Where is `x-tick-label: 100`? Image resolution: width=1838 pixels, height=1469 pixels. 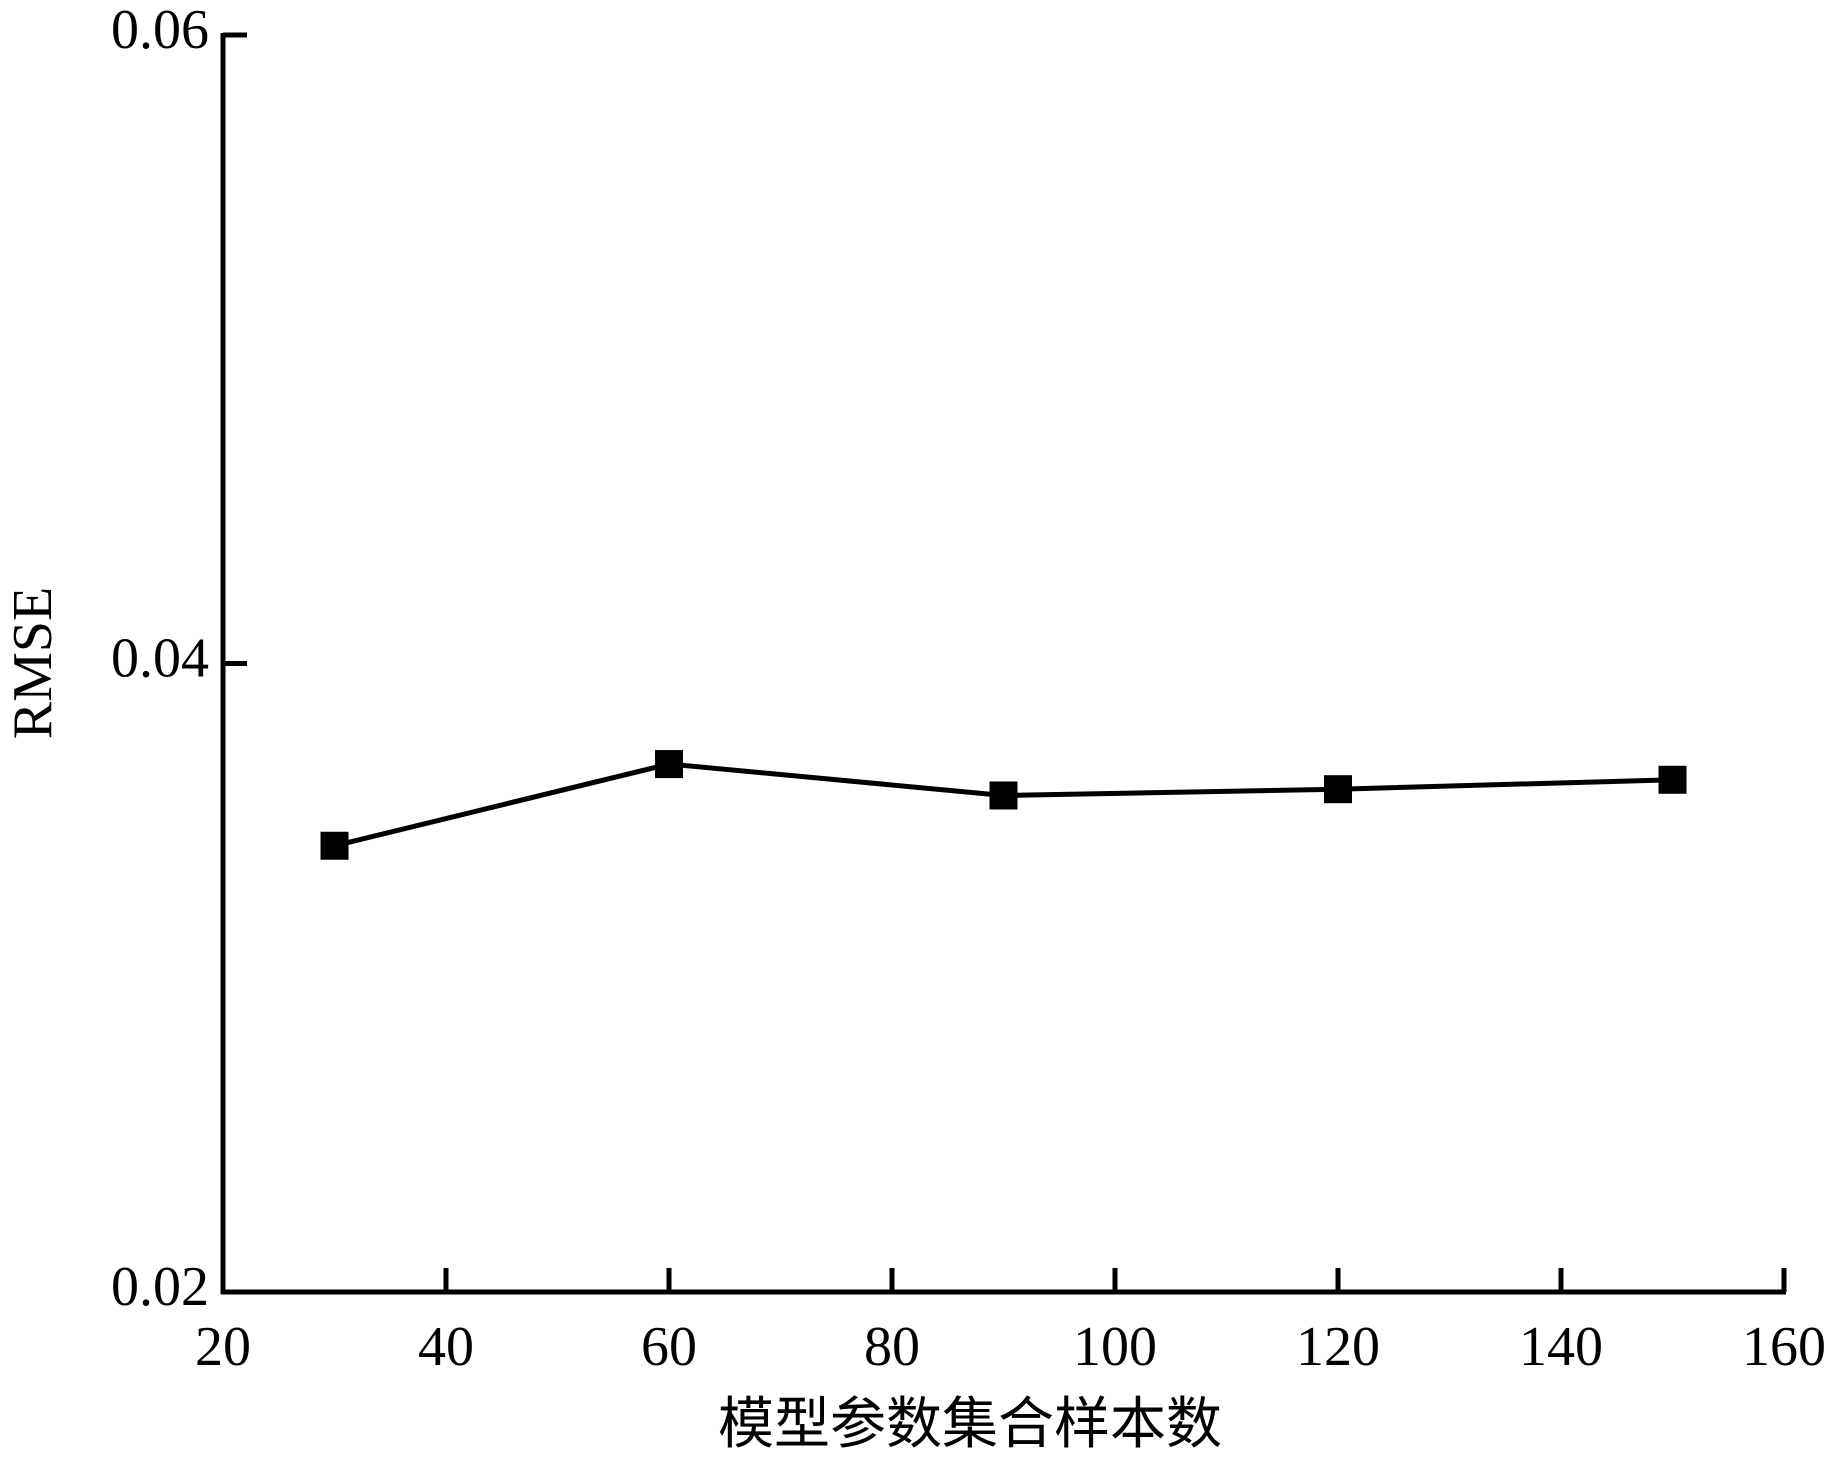 x-tick-label: 100 is located at coordinates (1115, 1347).